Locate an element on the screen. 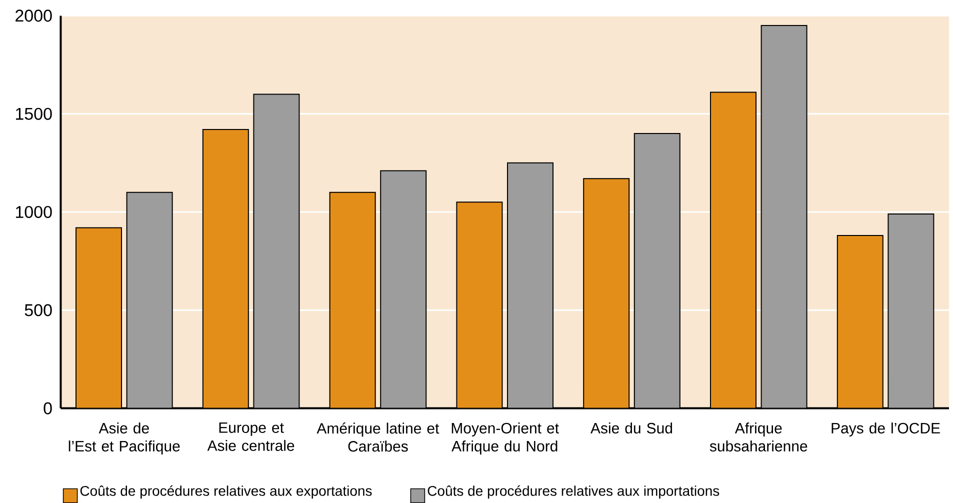 This screenshot has height=503, width=953. x-tick-label: Pays de l’OCDE is located at coordinates (886, 429).